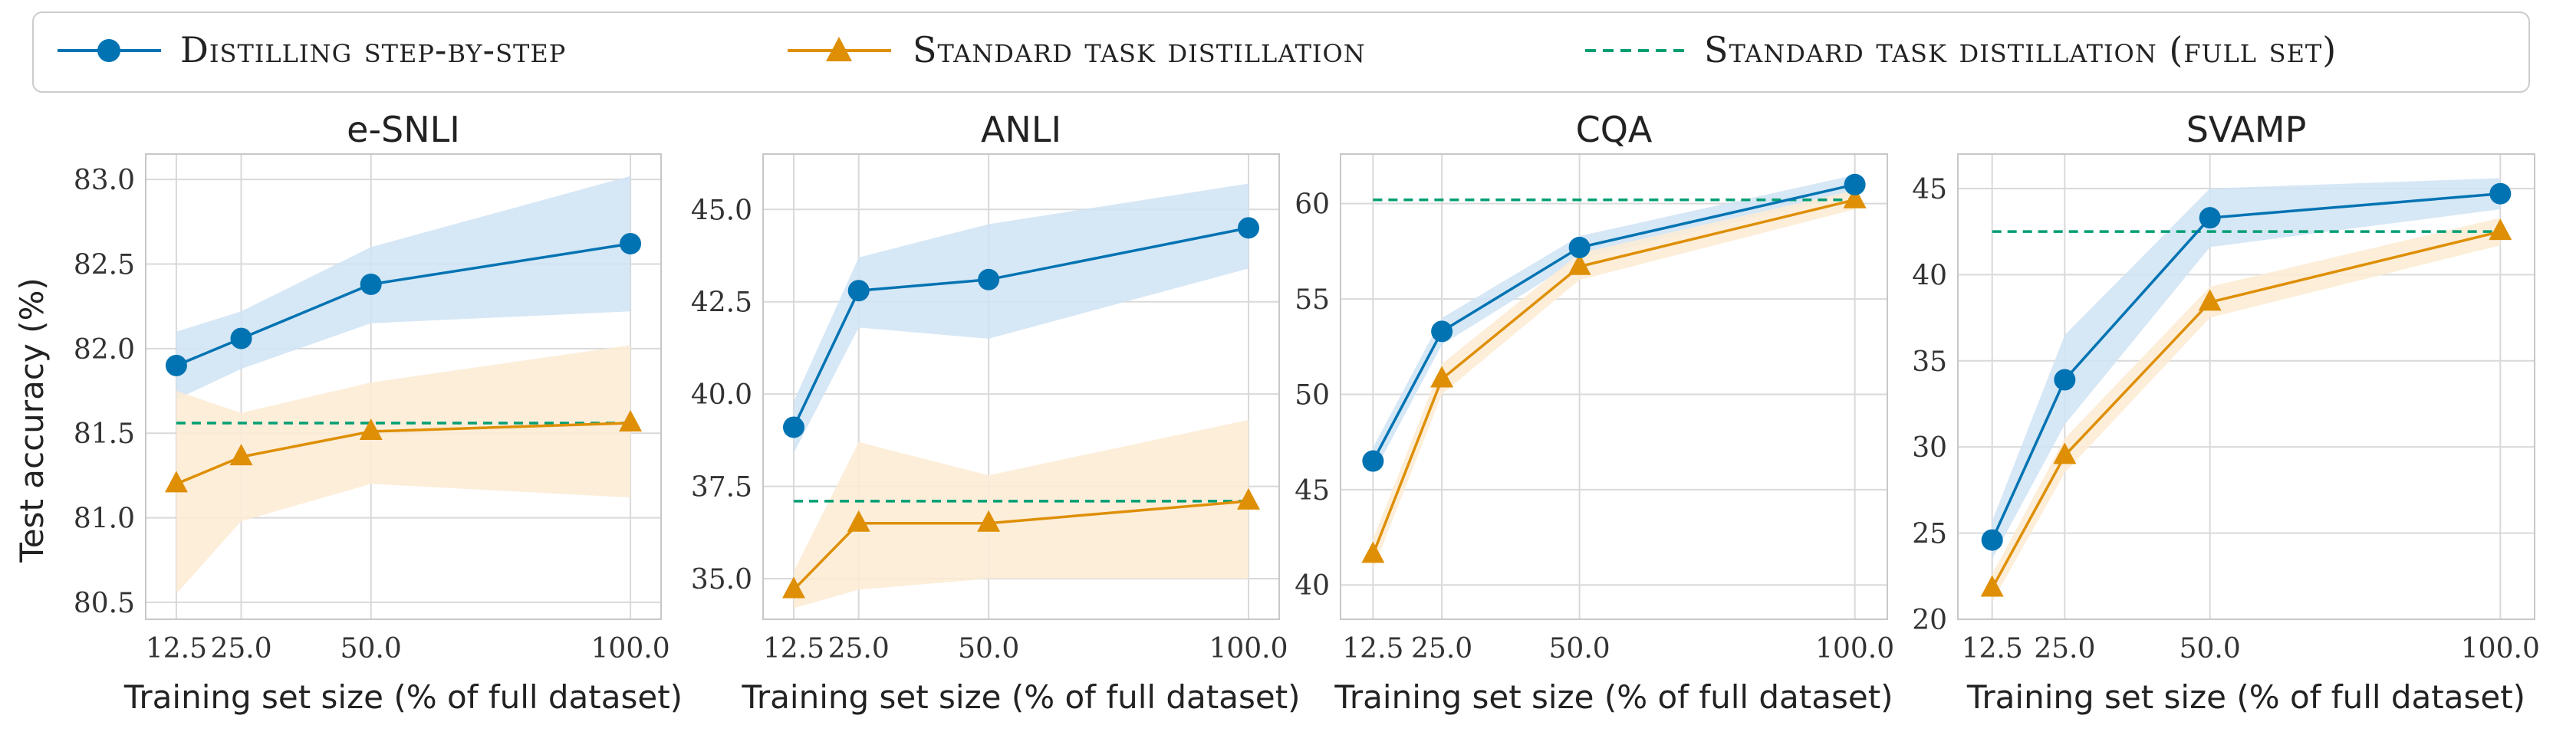 Image resolution: width=2576 pixels, height=735 pixels. What do you see at coordinates (104, 434) in the screenshot?
I see `e-snli-ytick-label-2: 81.5` at bounding box center [104, 434].